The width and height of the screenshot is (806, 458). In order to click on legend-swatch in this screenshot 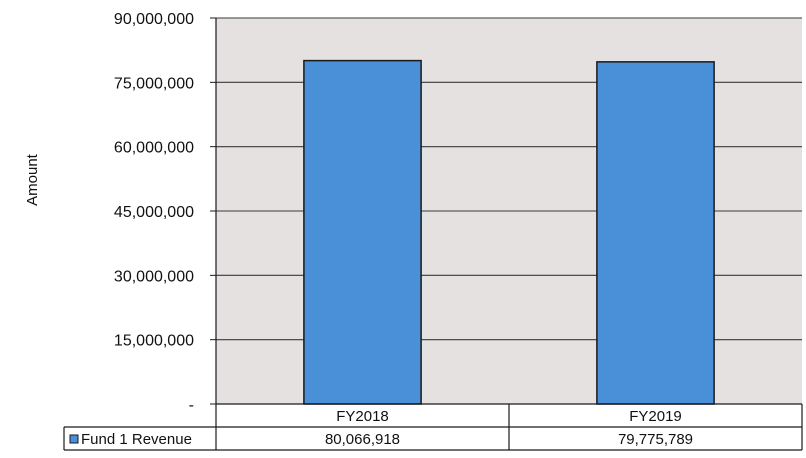, I will do `click(74, 439)`.